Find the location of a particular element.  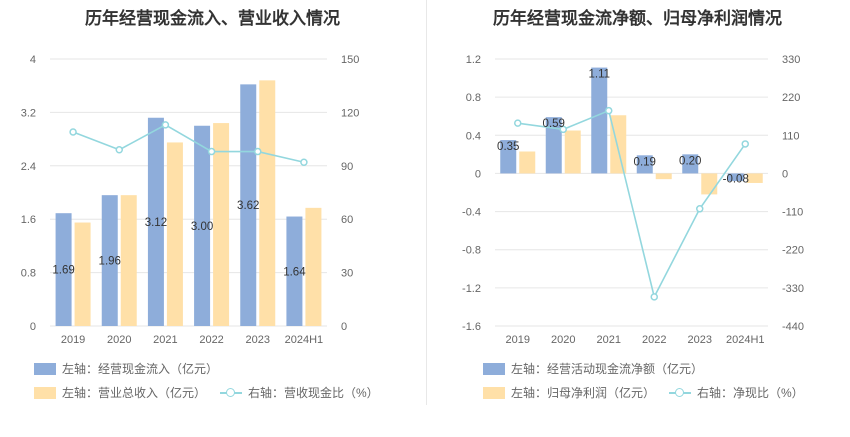

chart-title: 历年经营现金流入、营业收入情况 is located at coordinates (212, 18).